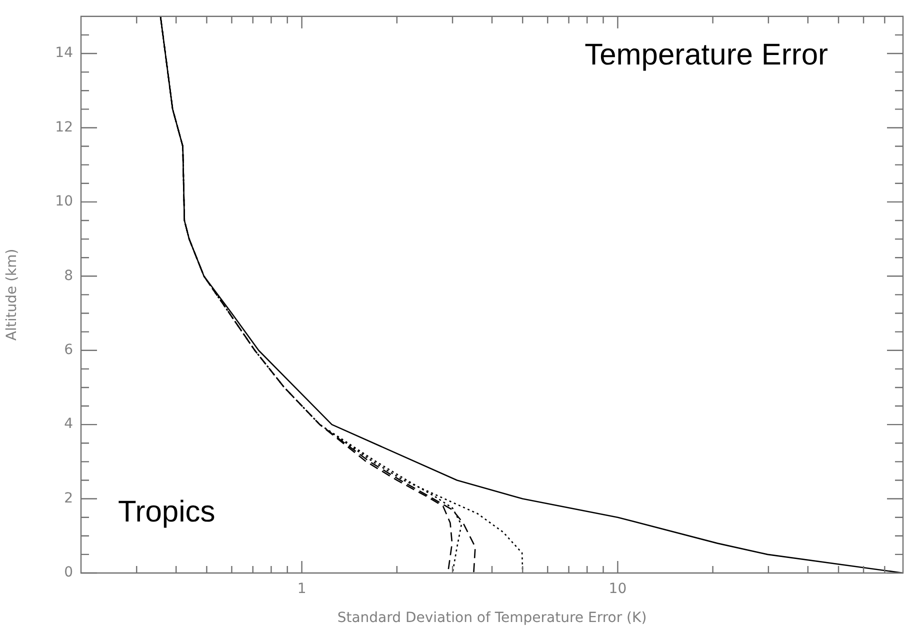  Describe the element at coordinates (706, 55) in the screenshot. I see `annotation: Temperature Error` at that location.